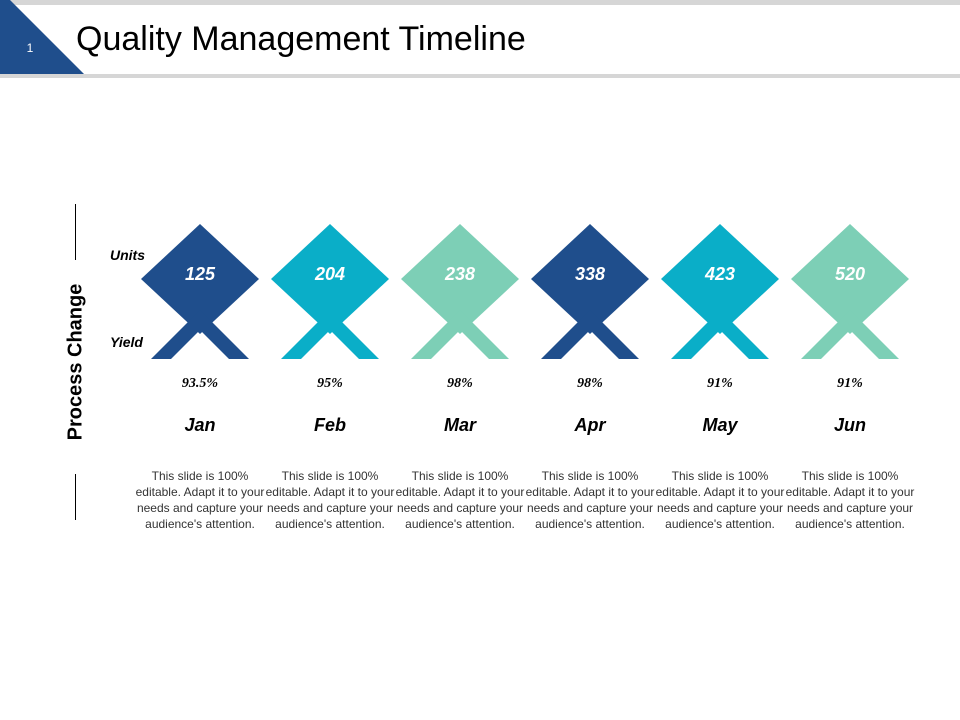  Describe the element at coordinates (590, 274) in the screenshot. I see `units-value: 338` at that location.